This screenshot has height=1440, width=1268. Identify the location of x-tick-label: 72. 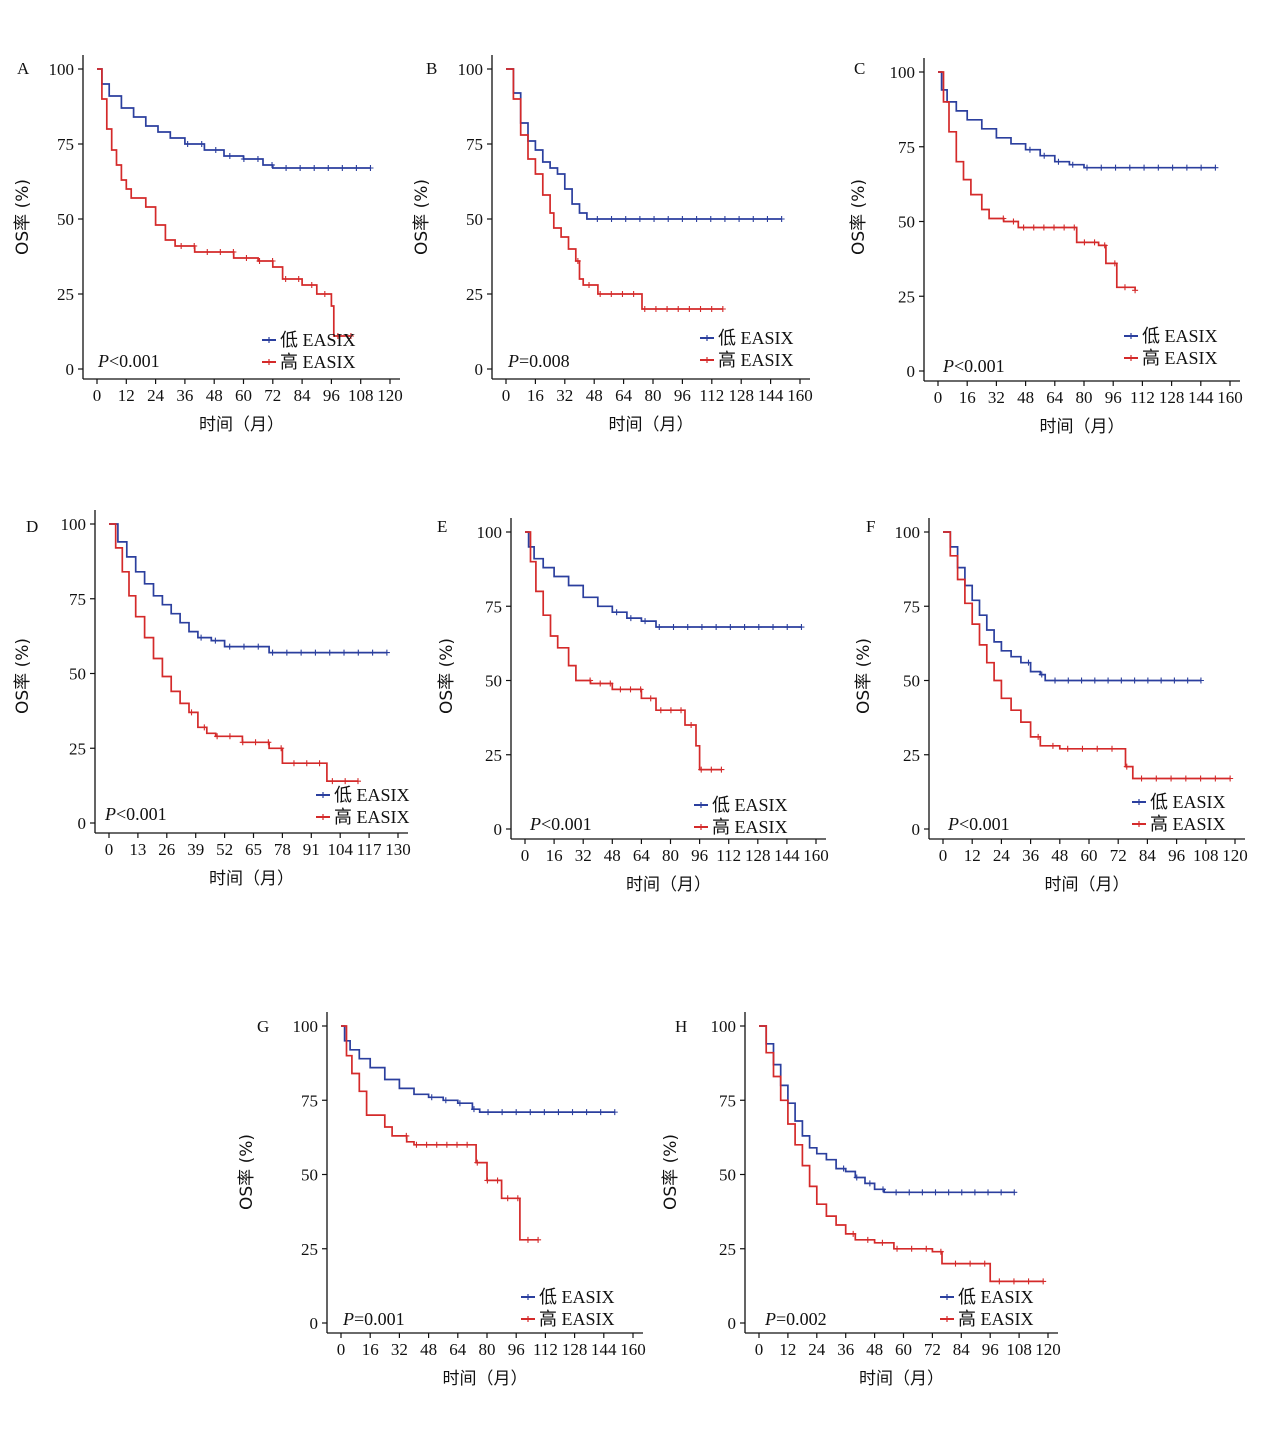
(1118, 855).